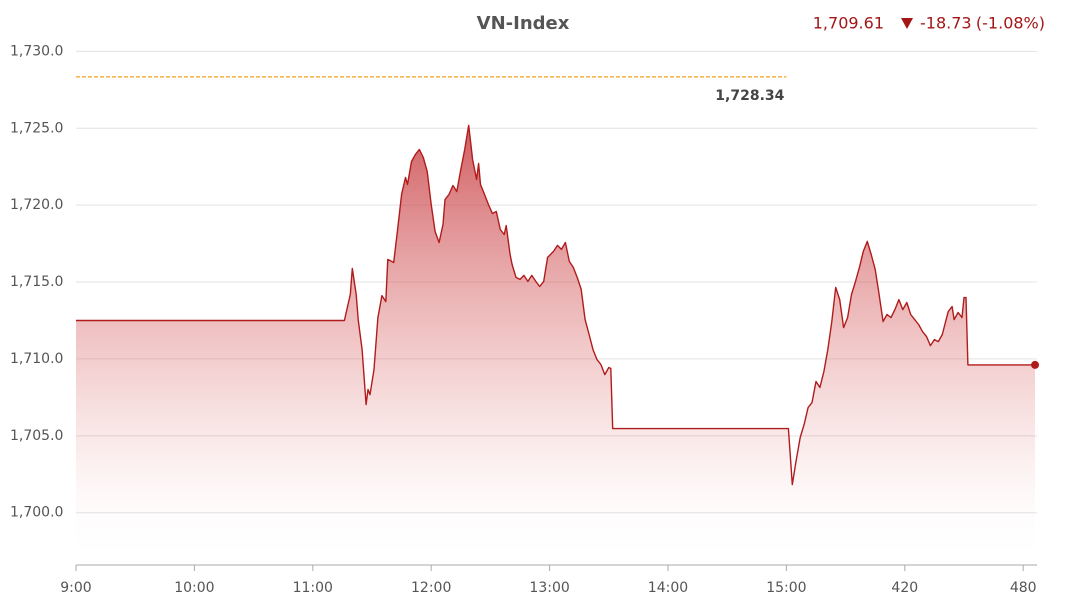 The width and height of the screenshot is (1085, 613). I want to click on x-tick-label: 15:00, so click(786, 588).